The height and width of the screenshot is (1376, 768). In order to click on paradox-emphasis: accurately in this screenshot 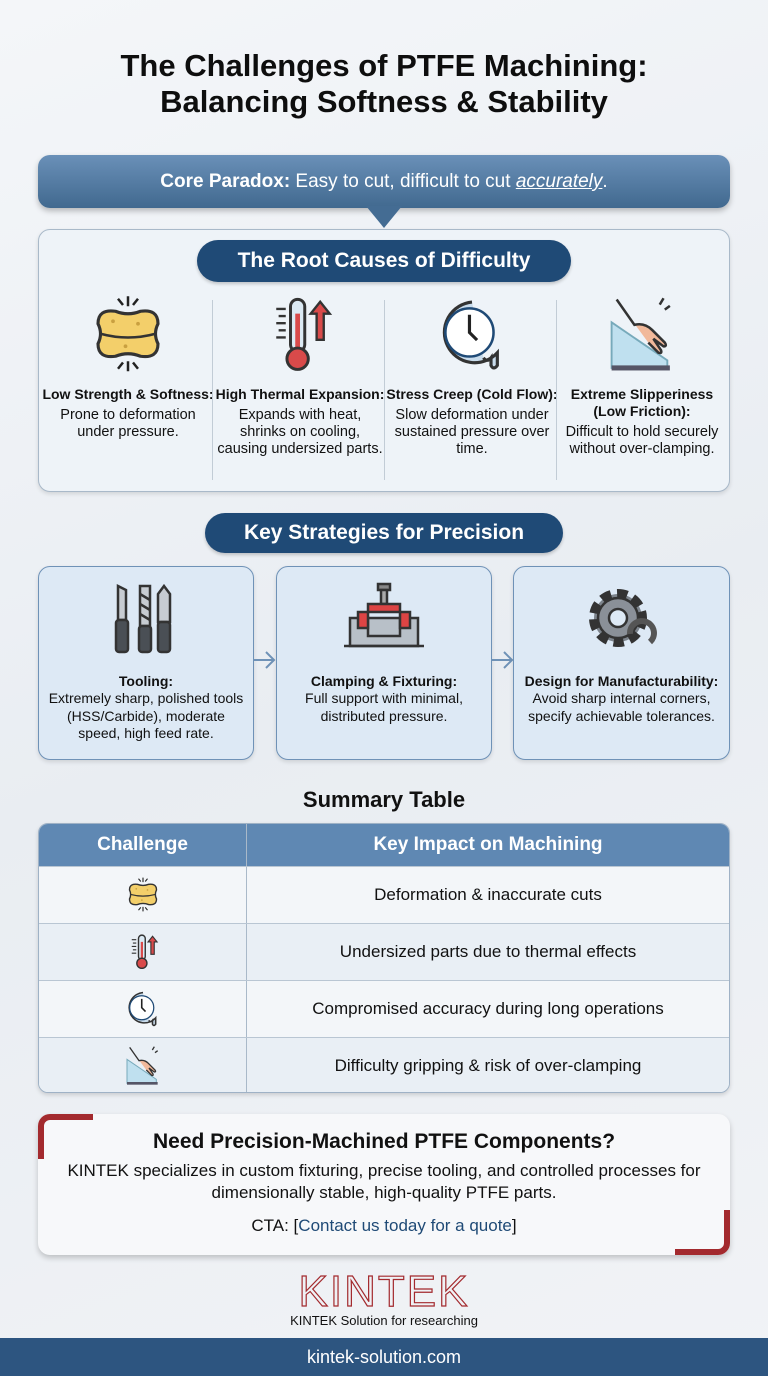, I will do `click(559, 181)`.